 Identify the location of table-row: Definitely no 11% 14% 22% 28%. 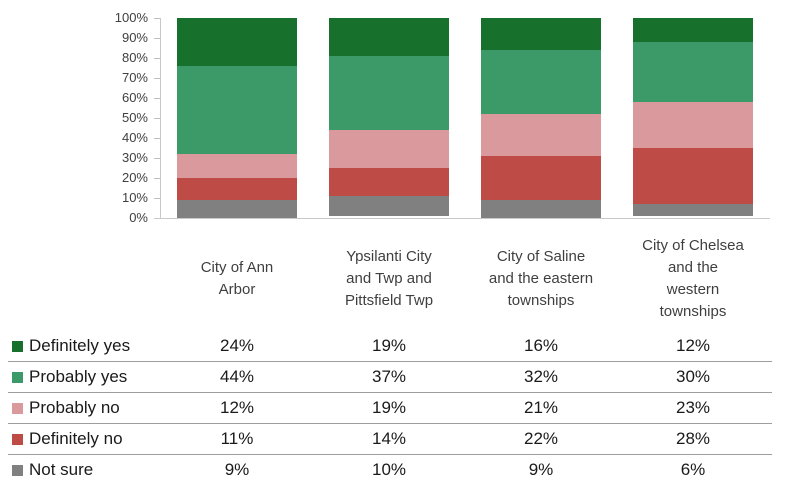
(390, 439).